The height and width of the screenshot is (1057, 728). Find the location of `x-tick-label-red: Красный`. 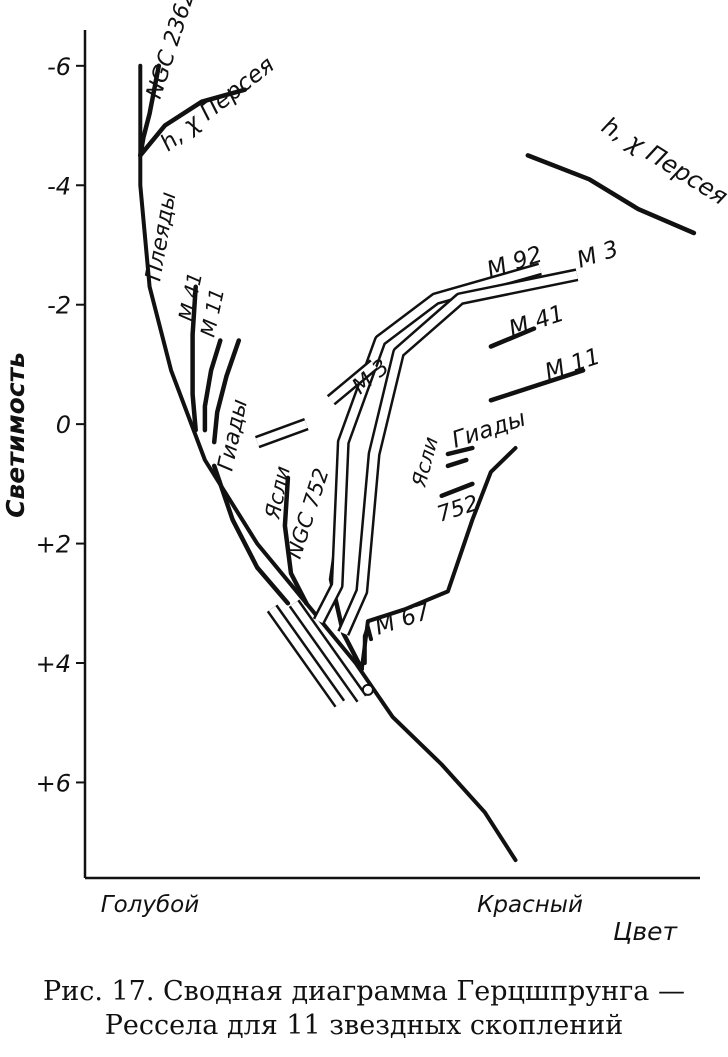

x-tick-label-red: Красный is located at coordinates (530, 905).